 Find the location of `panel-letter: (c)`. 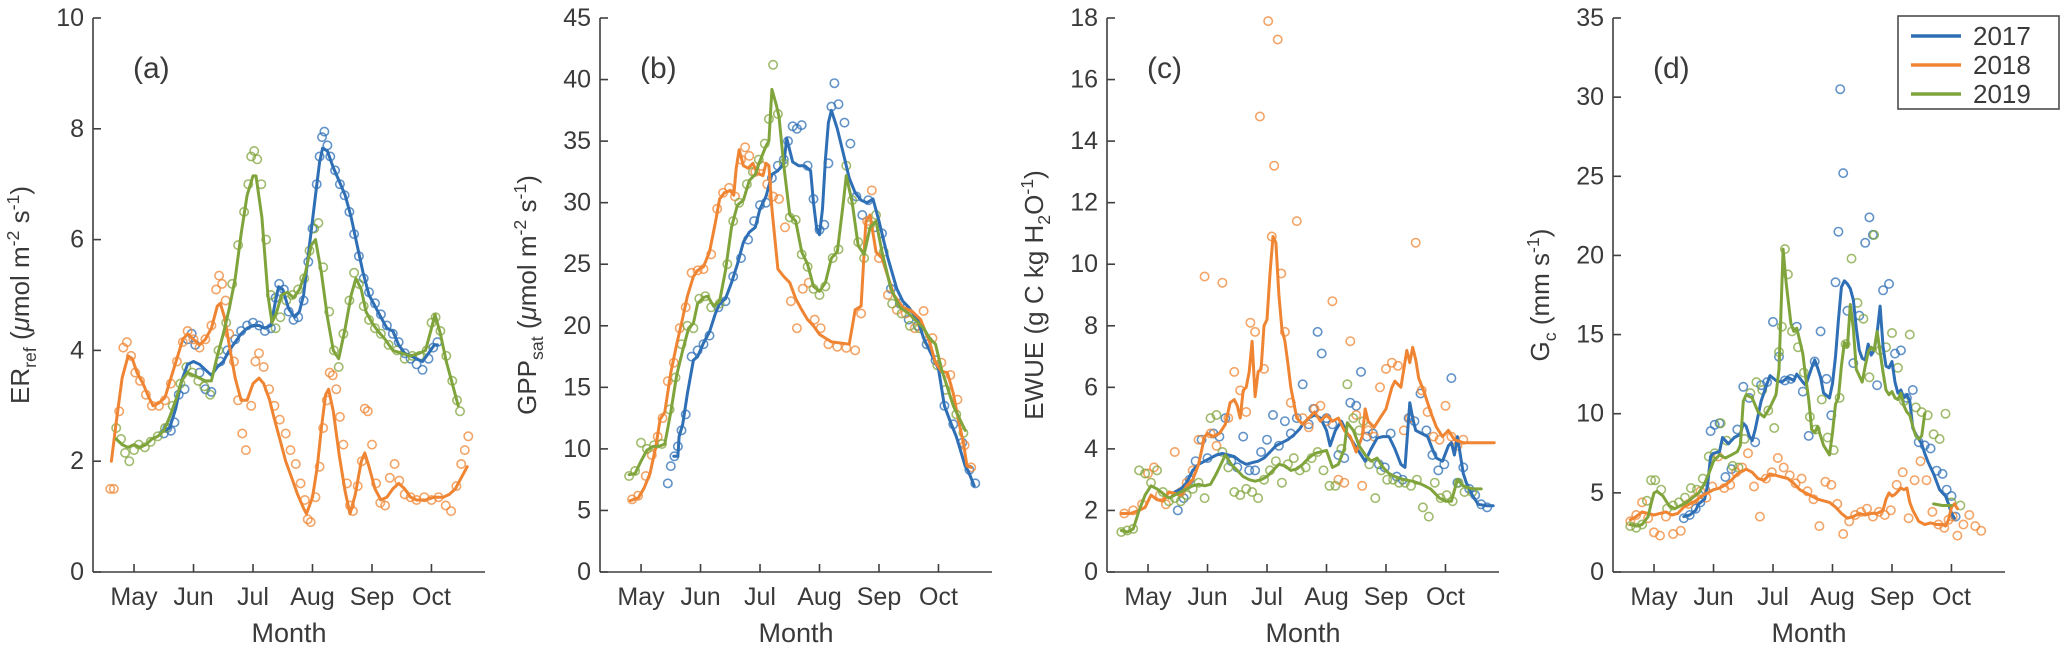

panel-letter: (c) is located at coordinates (1164, 68).